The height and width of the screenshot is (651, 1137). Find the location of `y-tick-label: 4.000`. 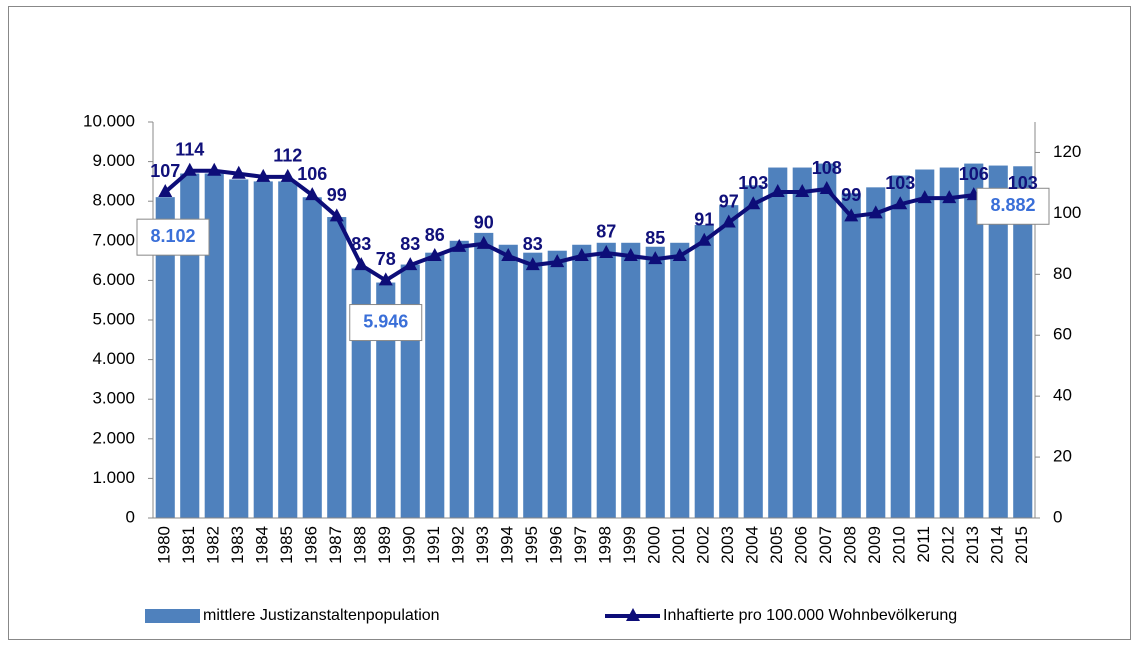

y-tick-label: 4.000 is located at coordinates (113, 358).